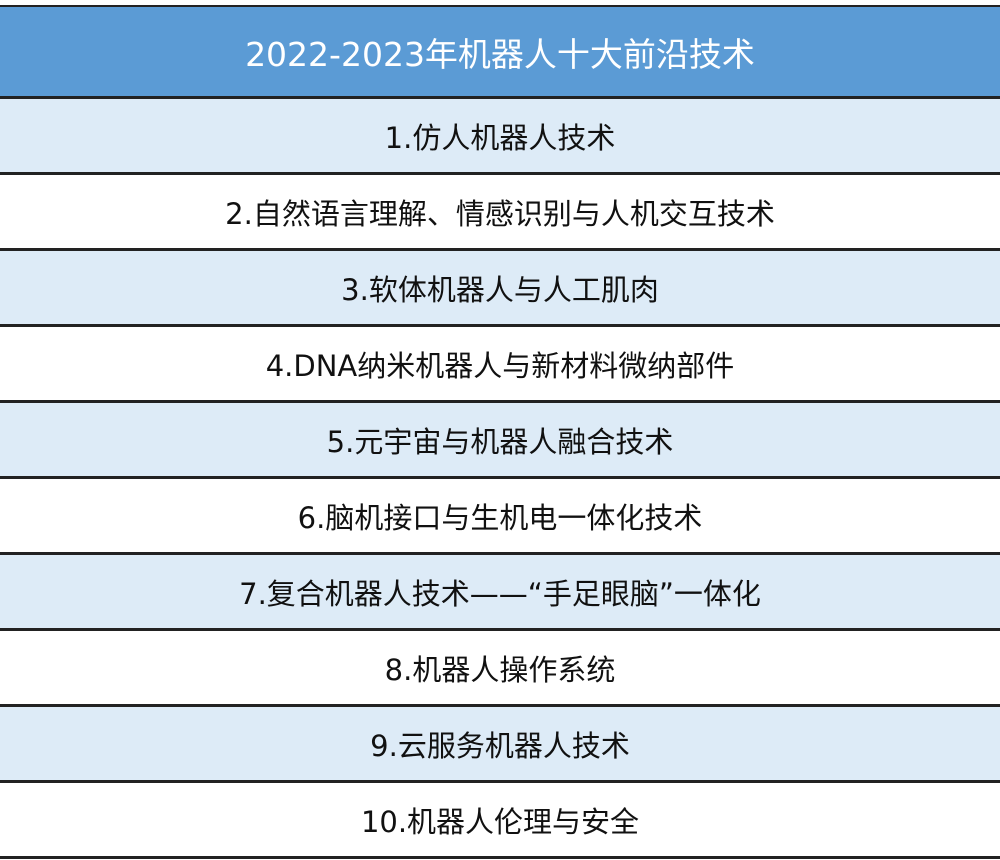 The width and height of the screenshot is (1000, 860). Describe the element at coordinates (500, 745) in the screenshot. I see `table-row: 9.云服务机器人技术` at that location.